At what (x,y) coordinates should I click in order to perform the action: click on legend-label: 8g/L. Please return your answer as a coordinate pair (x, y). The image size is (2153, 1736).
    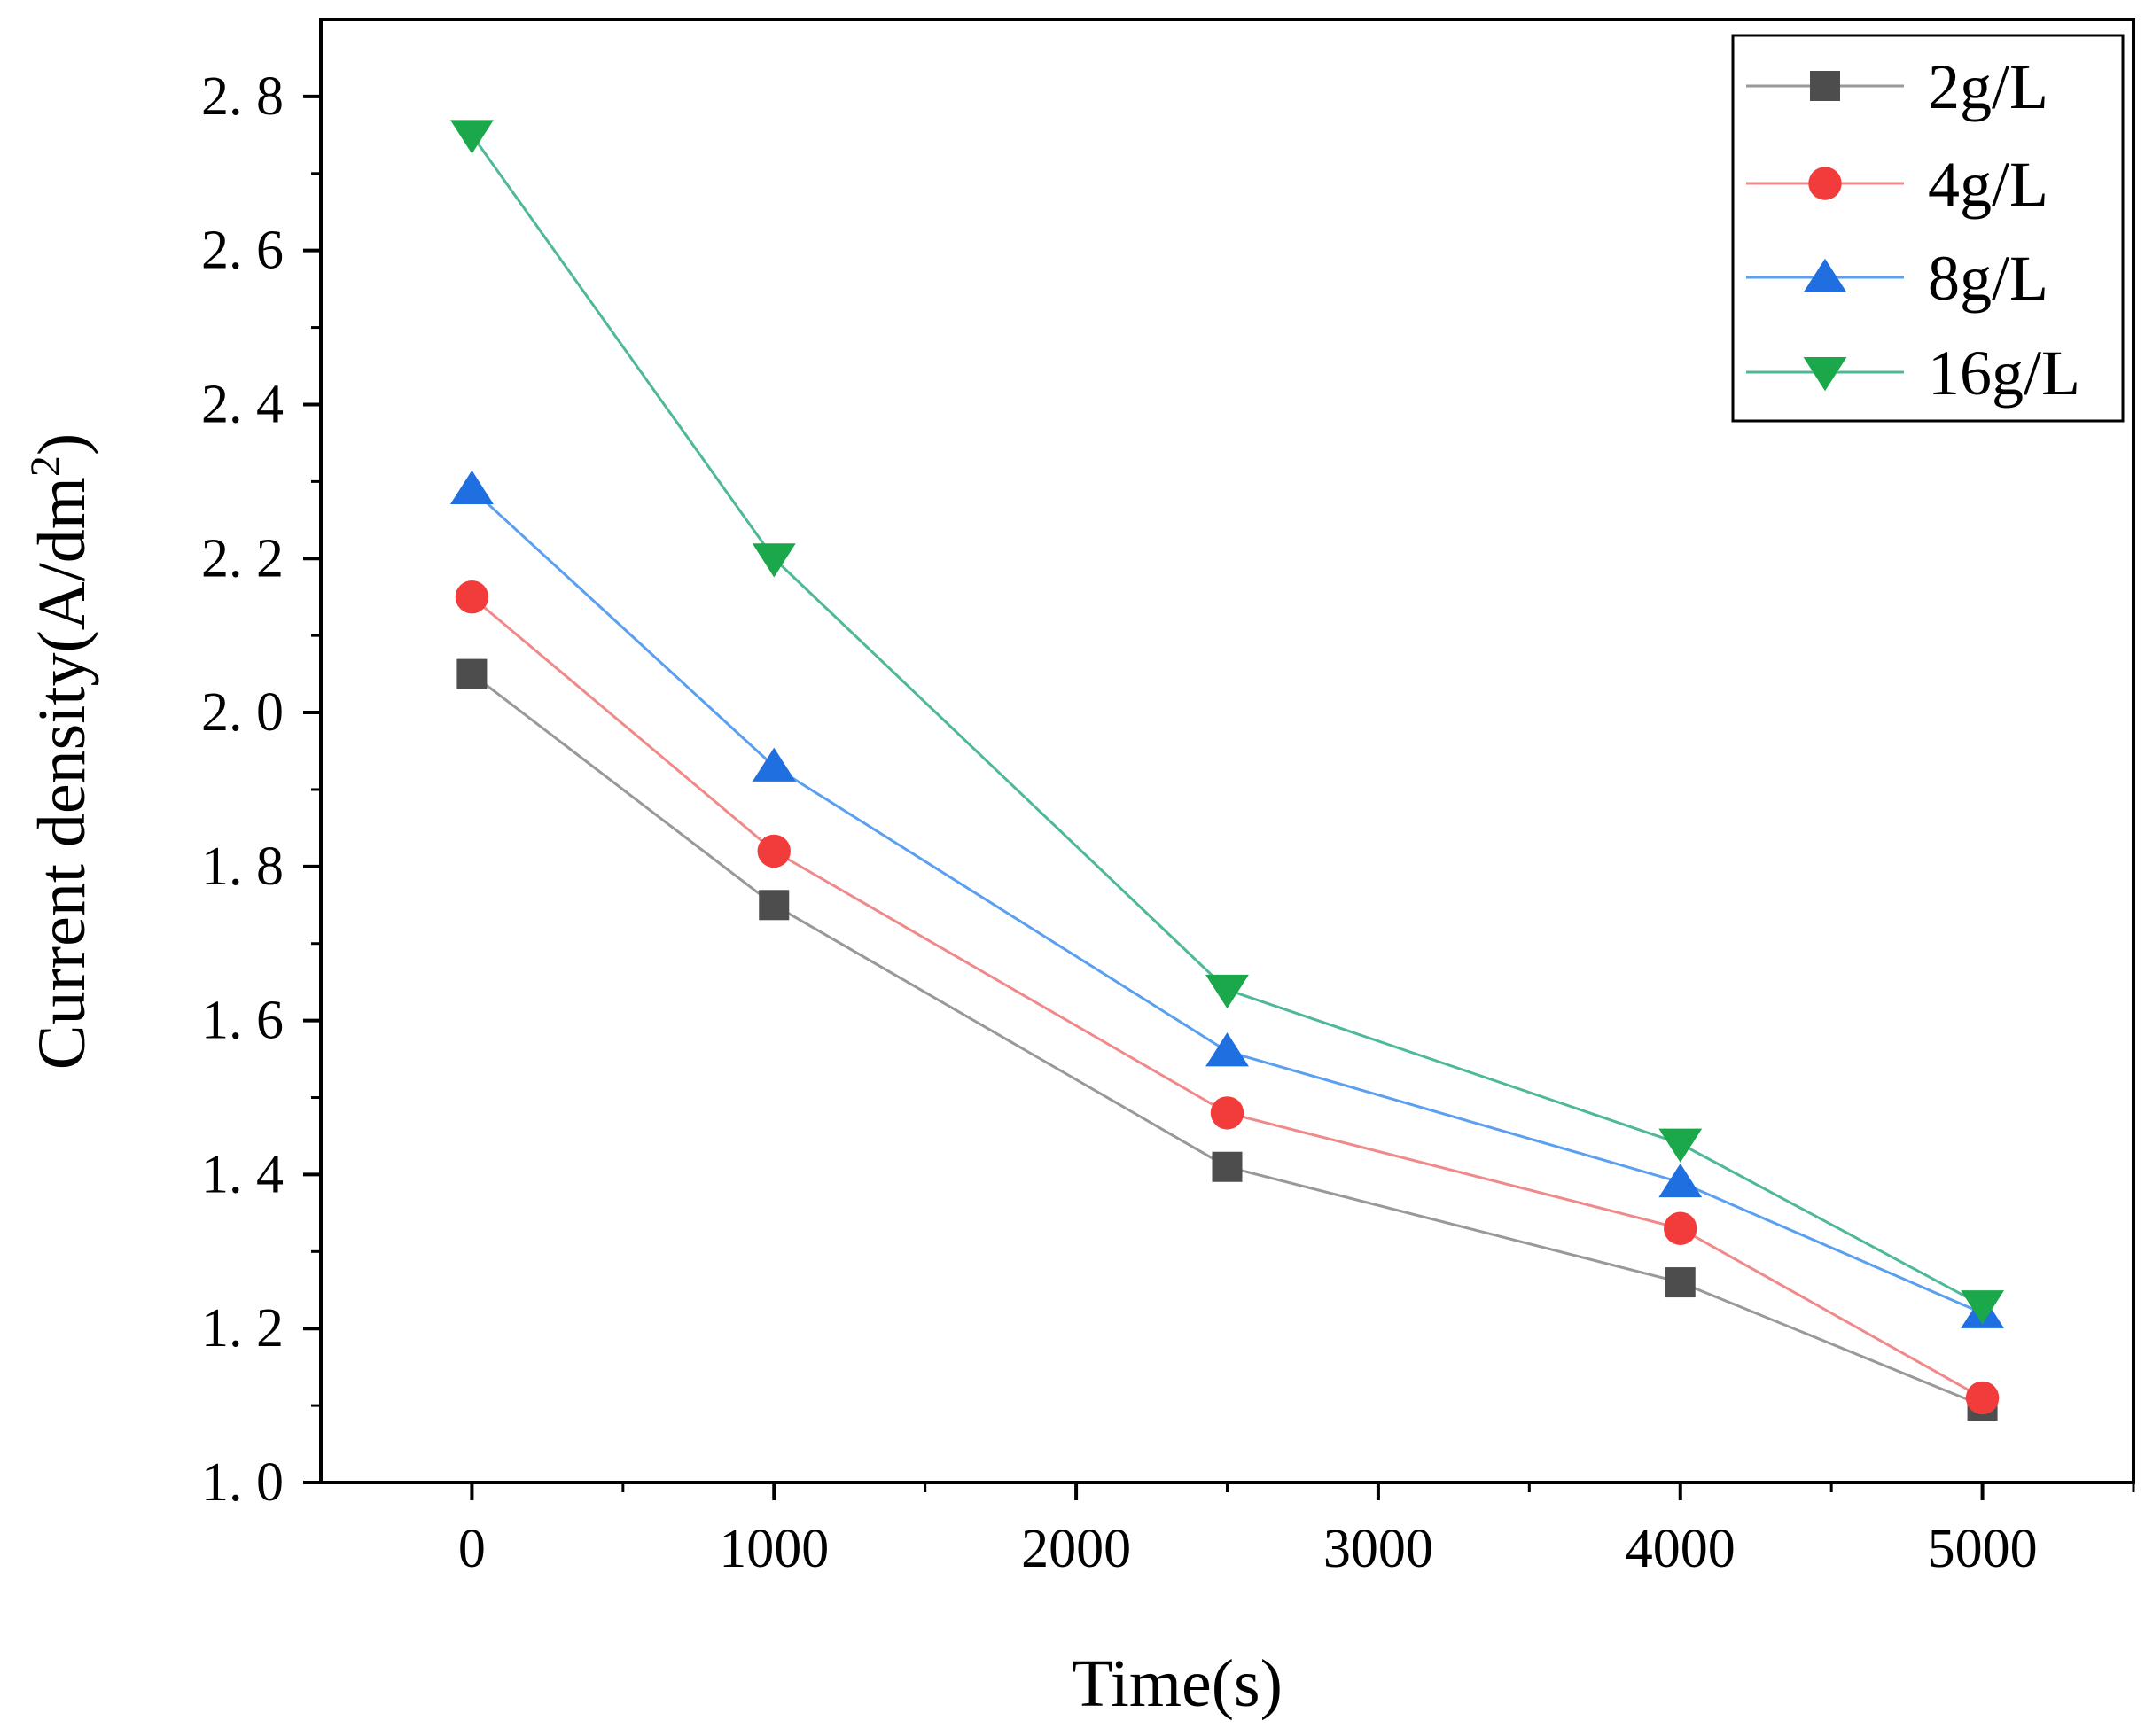
    Looking at the image, I should click on (1988, 278).